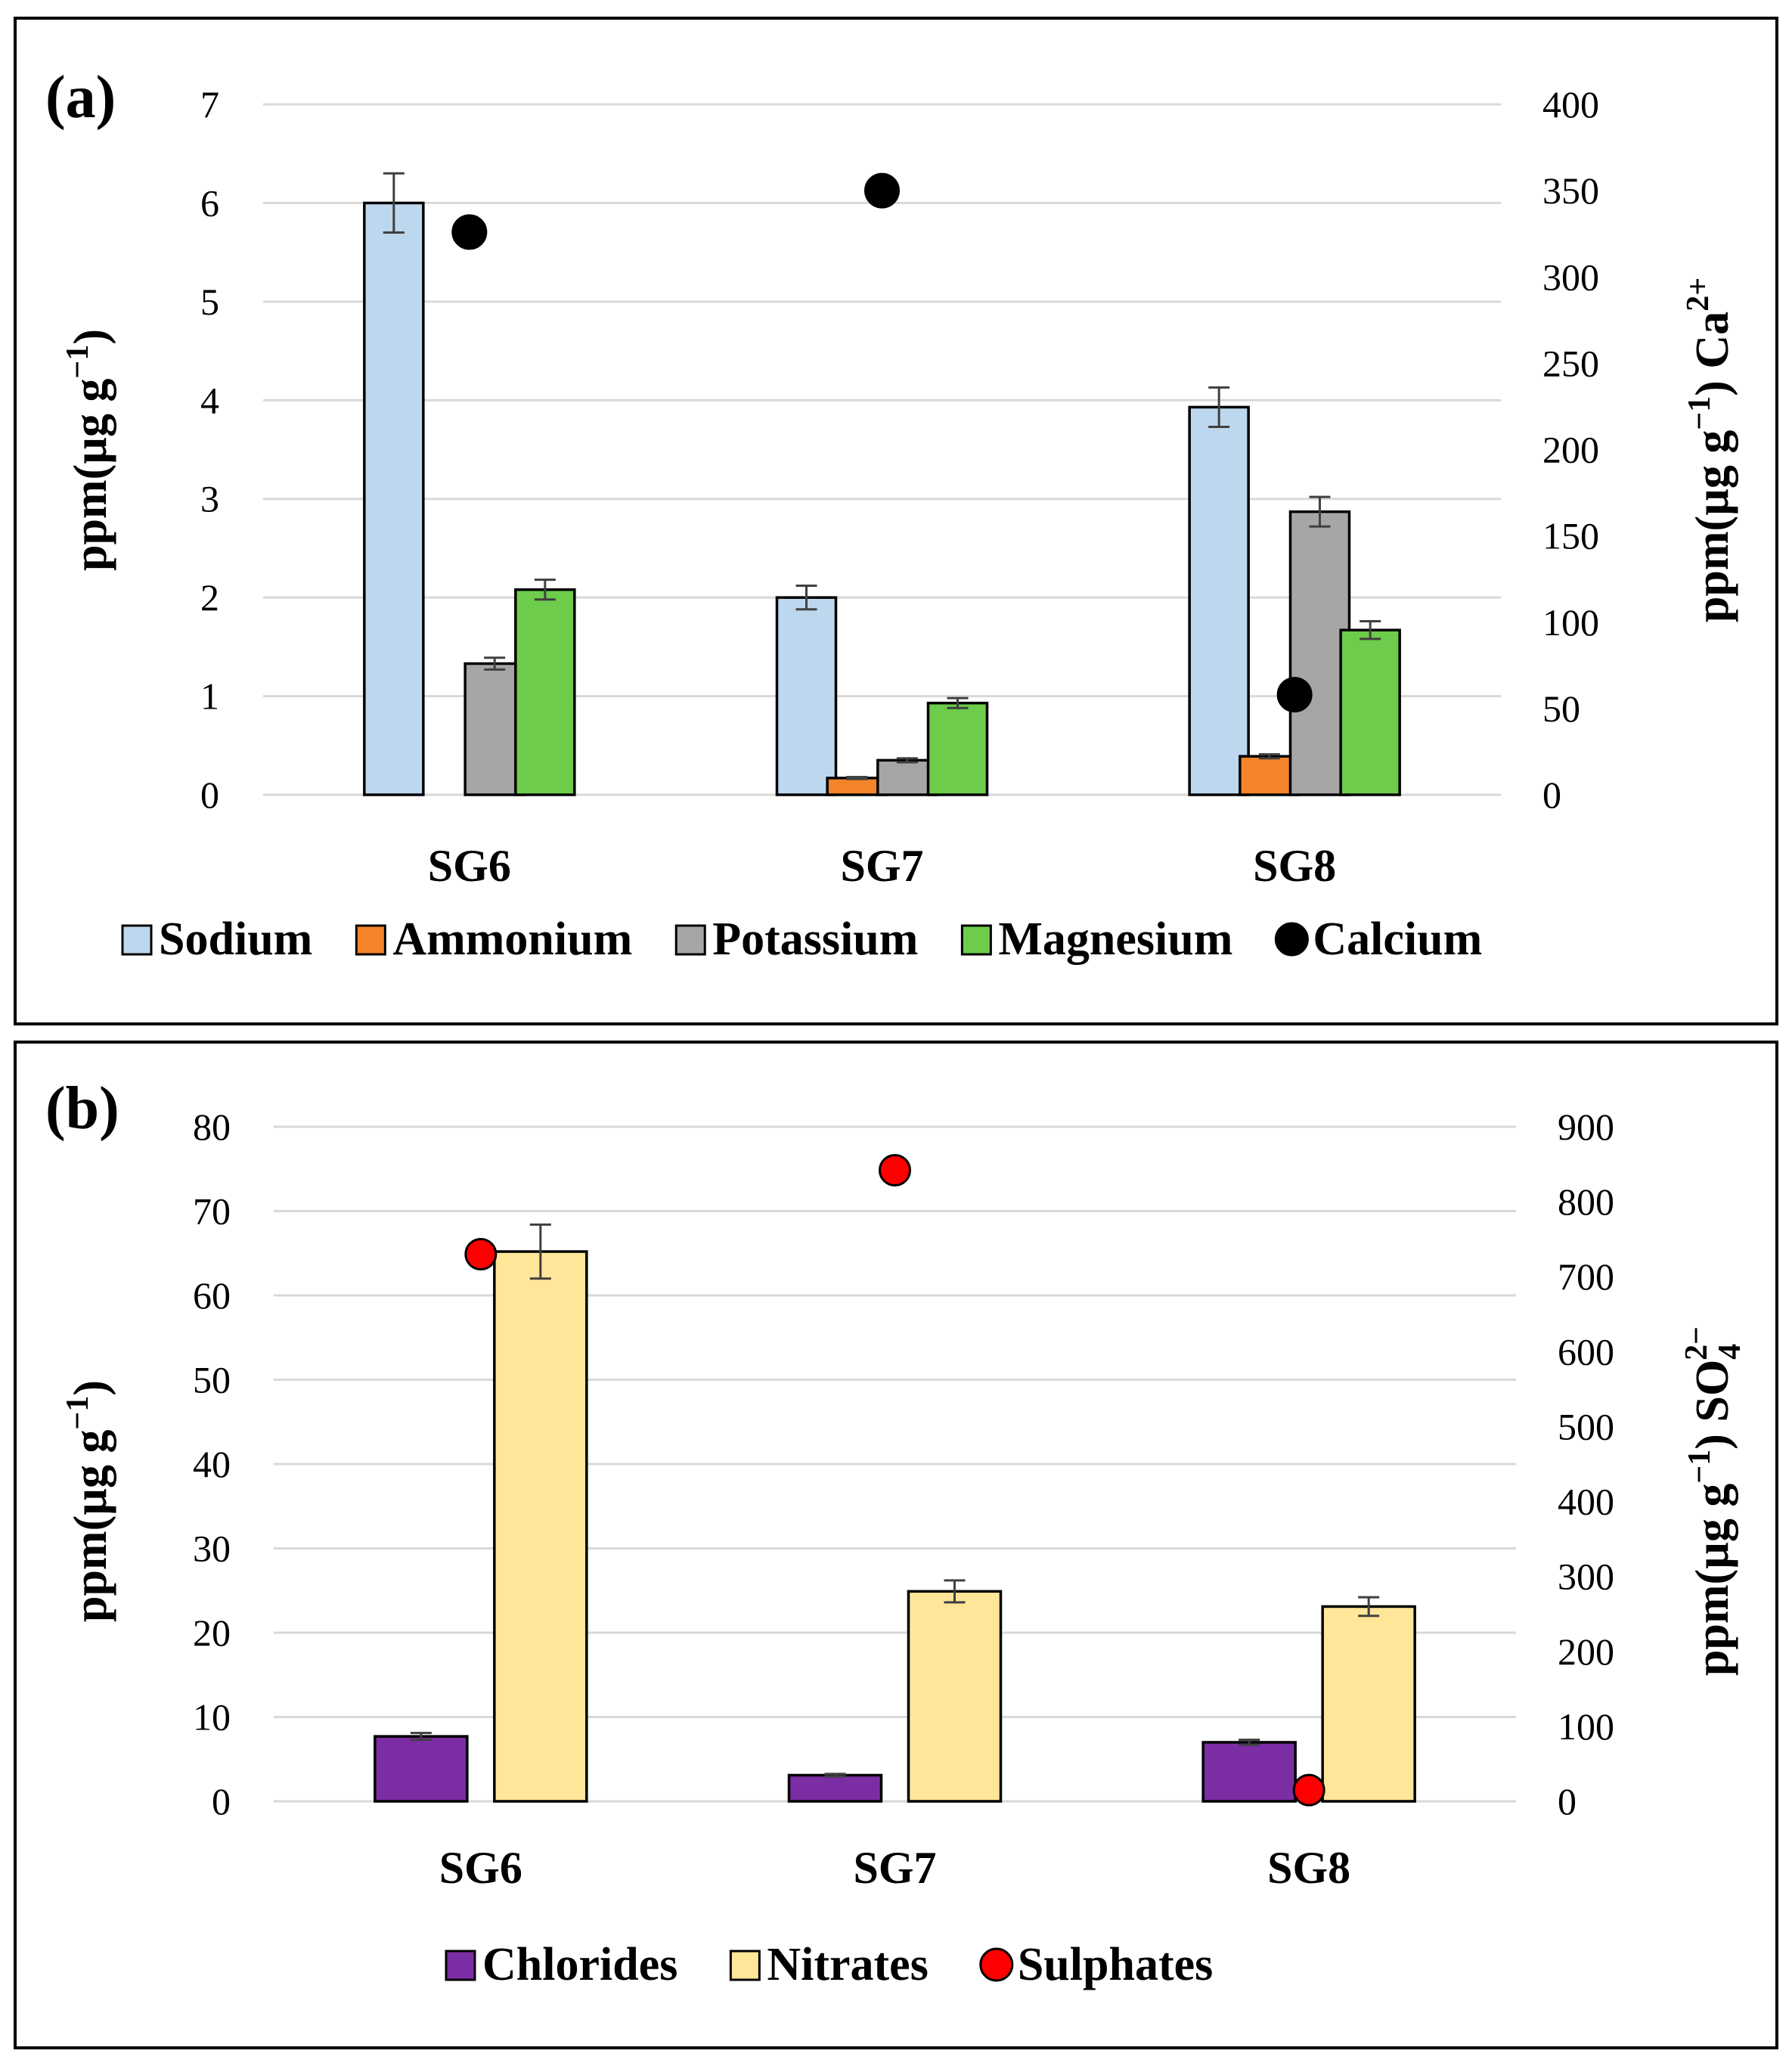  I want to click on right-axis-title-ion-subscript: 4, so click(1730, 1352).